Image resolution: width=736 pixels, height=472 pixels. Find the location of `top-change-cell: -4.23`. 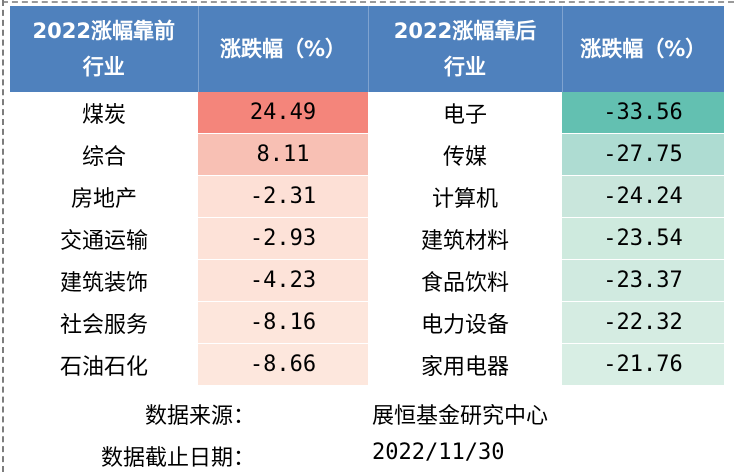

top-change-cell: -4.23 is located at coordinates (283, 280).